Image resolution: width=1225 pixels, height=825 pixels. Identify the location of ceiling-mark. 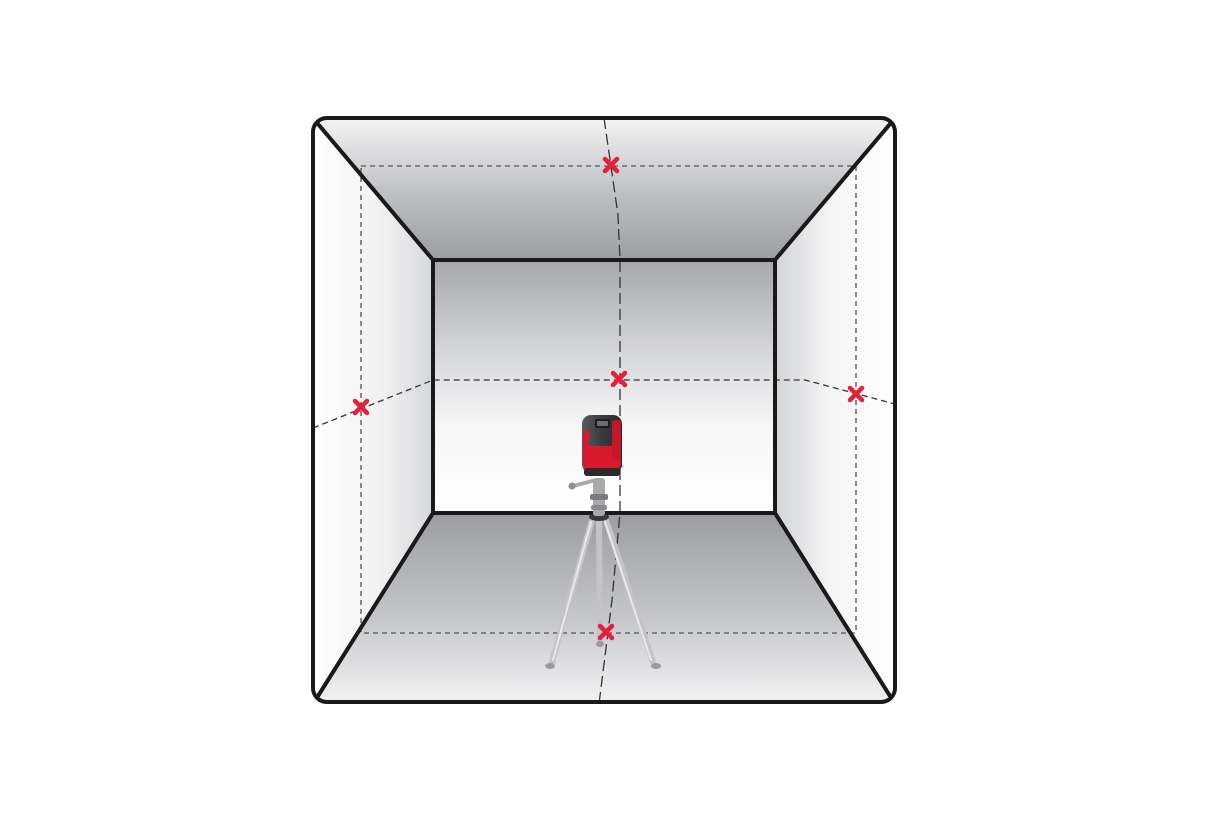
(611, 165).